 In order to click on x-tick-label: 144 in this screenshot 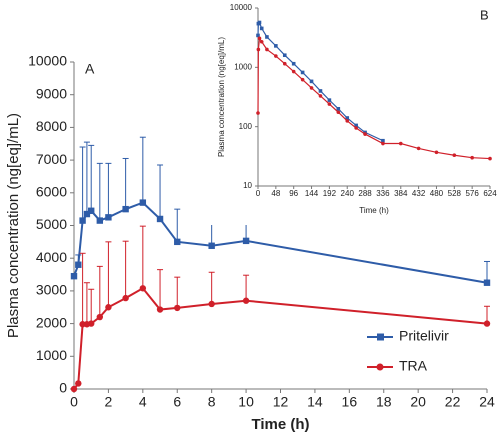, I will do `click(312, 193)`.